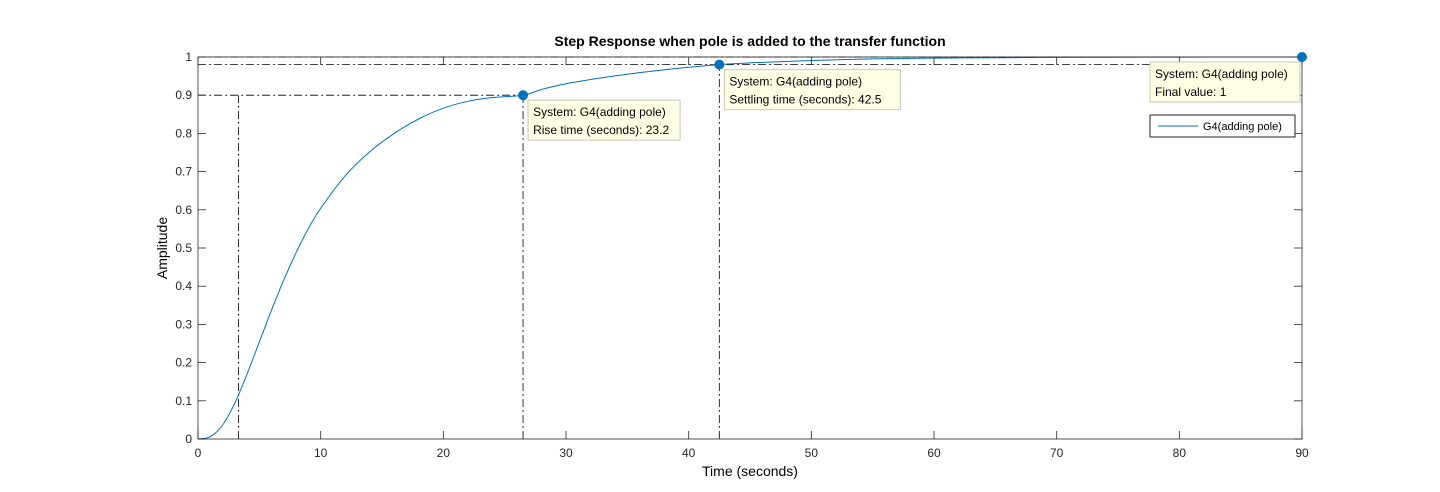 The width and height of the screenshot is (1440, 492). Describe the element at coordinates (1221, 74) in the screenshot. I see `datatip-text-2-0: System: G4(adding pole)` at that location.